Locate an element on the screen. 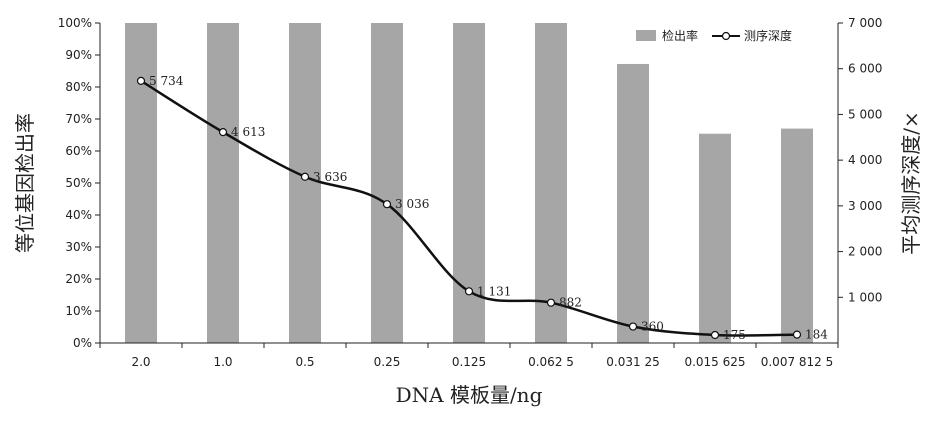  right-tick-label: 7 000 is located at coordinates (865, 23).